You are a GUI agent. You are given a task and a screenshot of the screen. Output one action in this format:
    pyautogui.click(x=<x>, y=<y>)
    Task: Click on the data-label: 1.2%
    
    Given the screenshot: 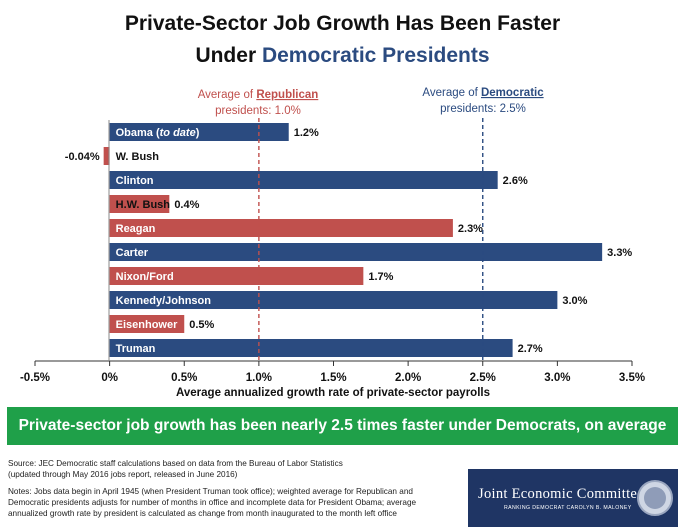 What is the action you would take?
    pyautogui.click(x=306, y=133)
    